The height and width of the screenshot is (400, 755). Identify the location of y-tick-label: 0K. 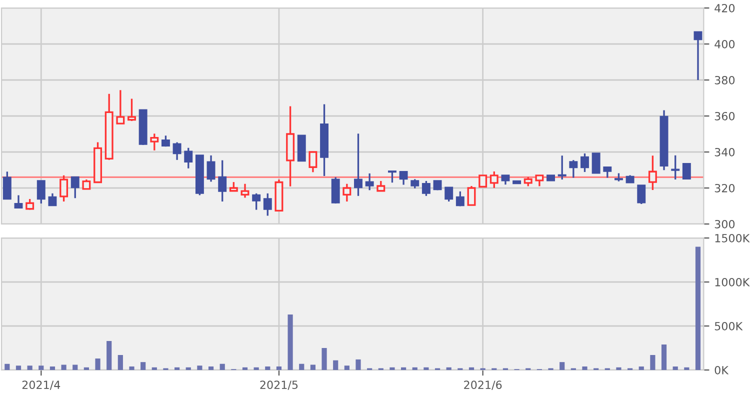
(721, 370).